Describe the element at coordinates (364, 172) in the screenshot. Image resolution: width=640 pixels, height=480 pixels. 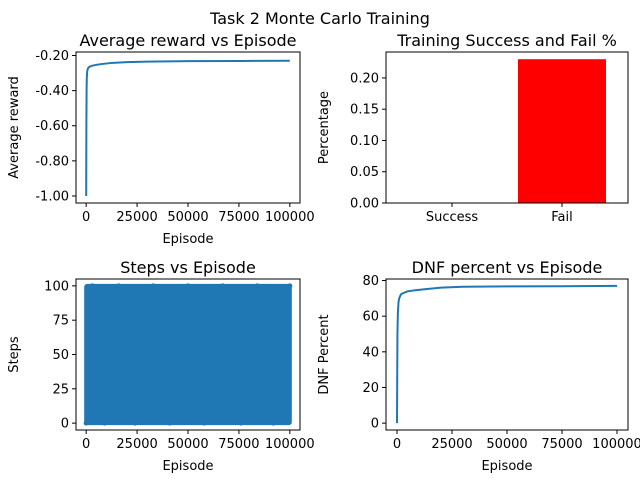
I see `y-tick-label: 0.05` at that location.